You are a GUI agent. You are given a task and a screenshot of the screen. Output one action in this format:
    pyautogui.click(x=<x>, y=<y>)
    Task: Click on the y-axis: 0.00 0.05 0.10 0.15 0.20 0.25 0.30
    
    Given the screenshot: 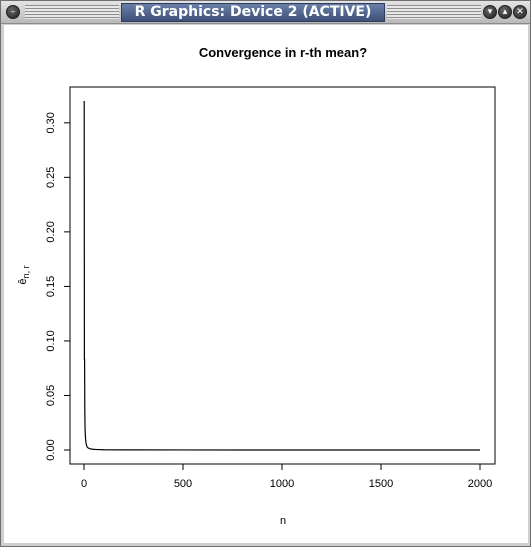 What is the action you would take?
    pyautogui.click(x=57, y=286)
    